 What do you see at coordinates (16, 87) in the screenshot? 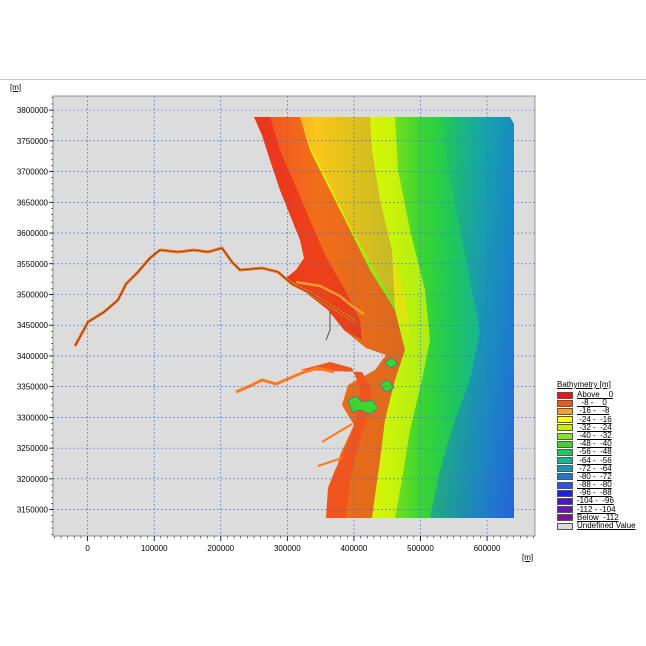
I see `y-axis-unit-label: [m]` at bounding box center [16, 87].